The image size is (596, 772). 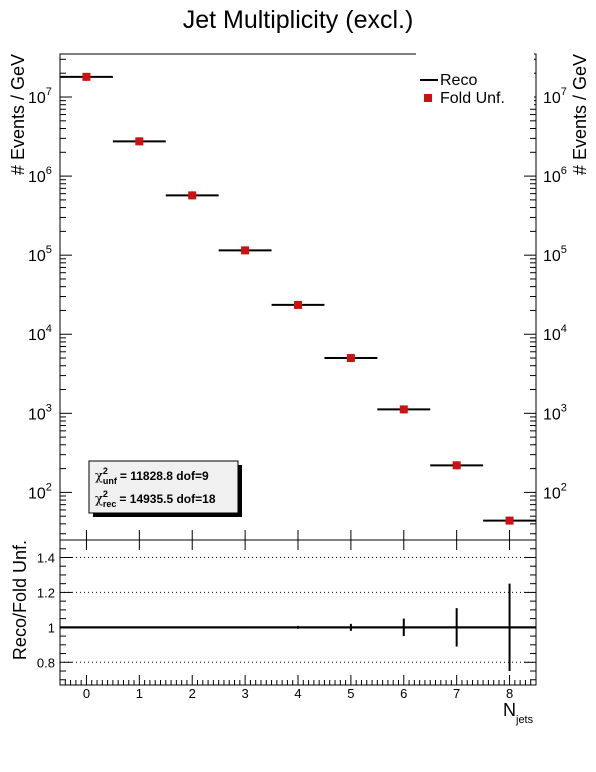 I want to click on x-tick-label: 7, so click(x=456, y=693).